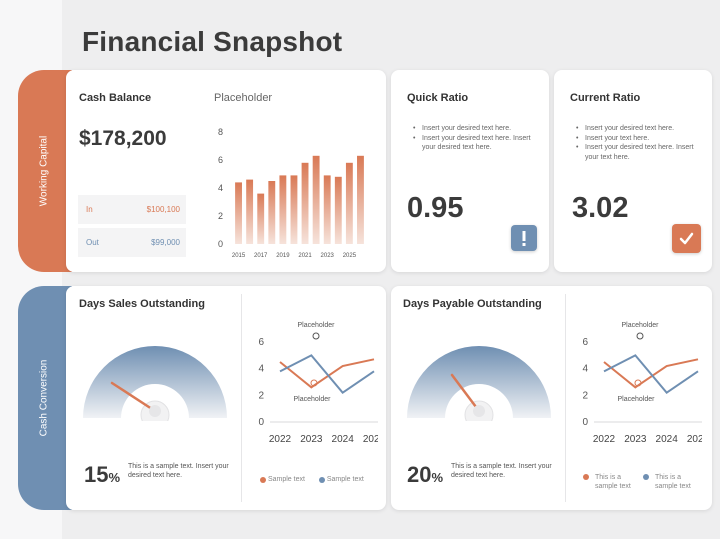  What do you see at coordinates (312, 479) in the screenshot?
I see `dso-legend: Sample text Sample text` at bounding box center [312, 479].